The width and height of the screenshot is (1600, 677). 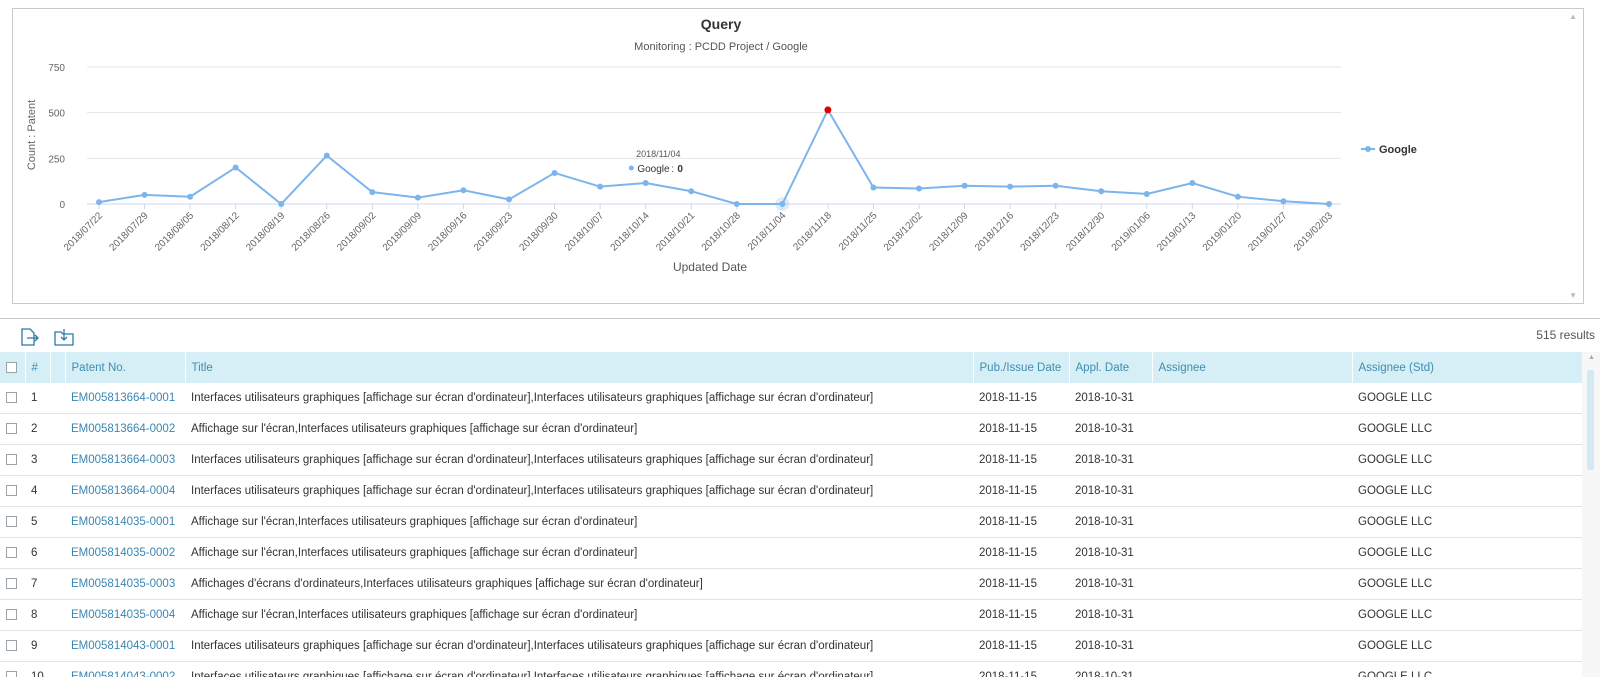 I want to click on patent-number-link: EM005813664-0003, so click(x=123, y=460).